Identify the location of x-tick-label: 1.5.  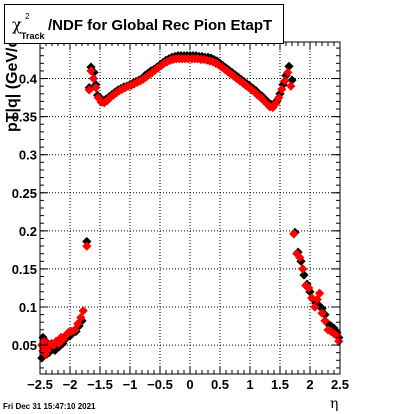
(280, 384).